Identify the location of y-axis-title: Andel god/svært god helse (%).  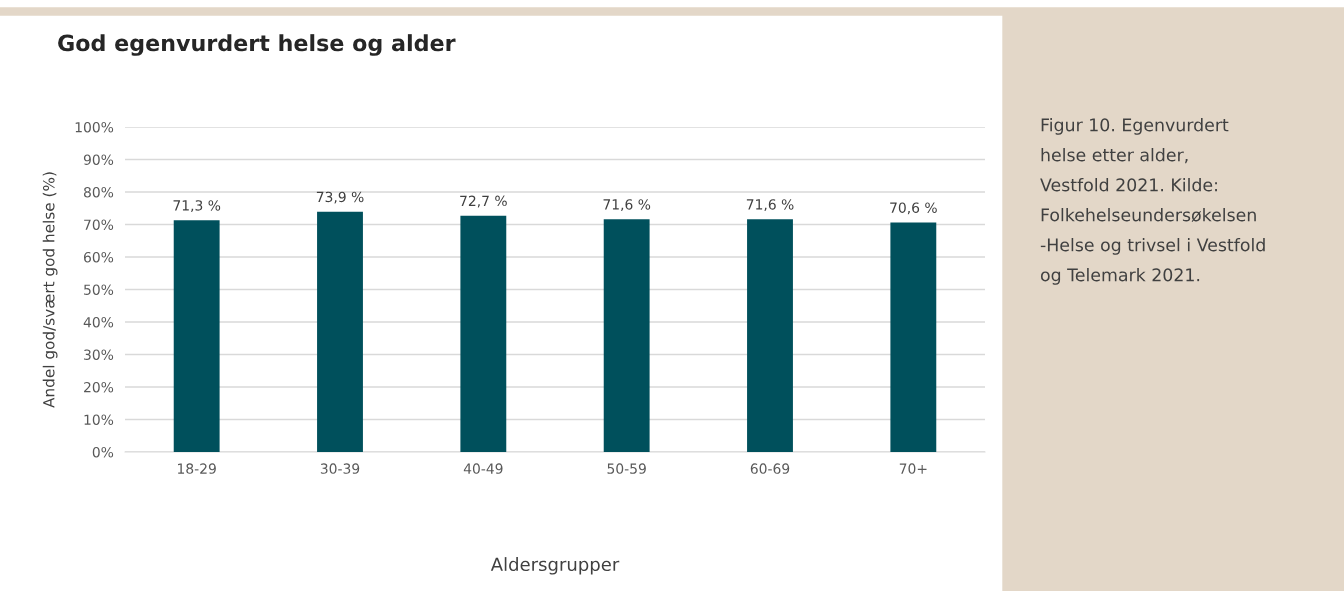
(50, 290).